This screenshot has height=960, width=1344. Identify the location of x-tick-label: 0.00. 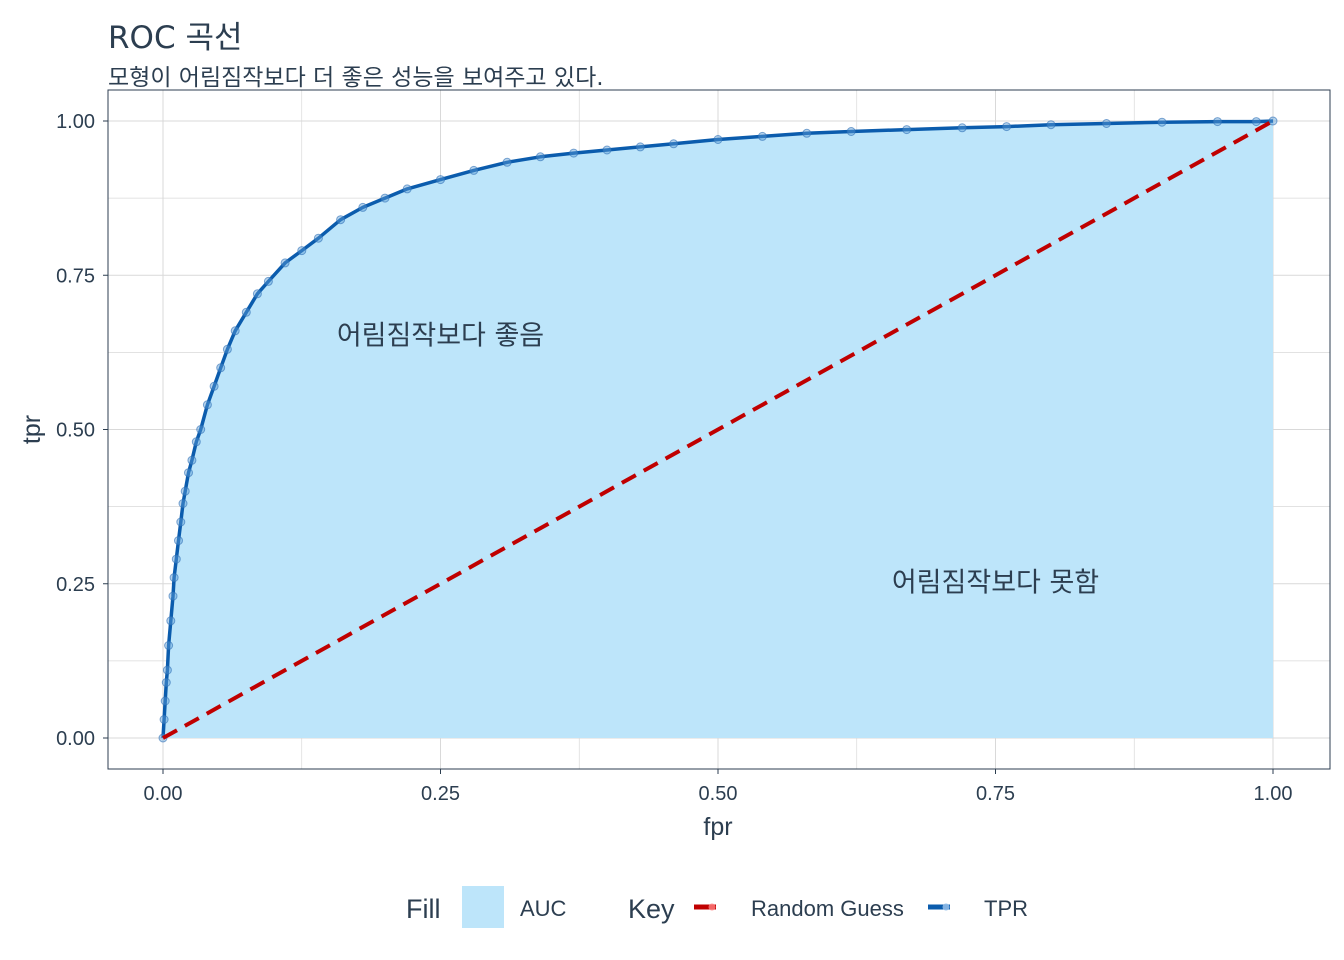
(163, 794).